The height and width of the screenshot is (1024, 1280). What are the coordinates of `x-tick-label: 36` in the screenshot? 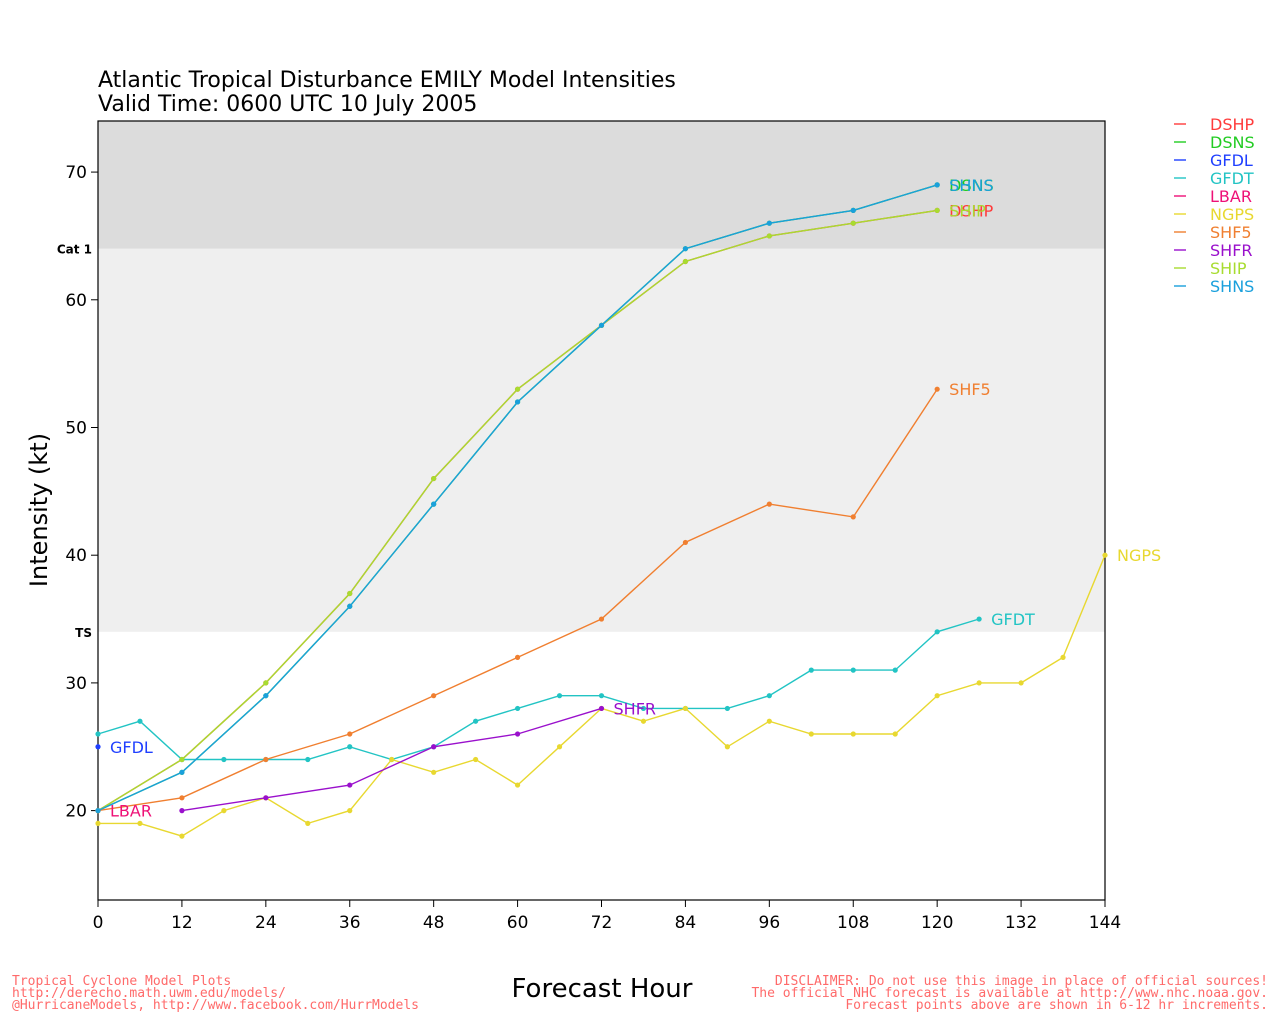 It's located at (350, 923).